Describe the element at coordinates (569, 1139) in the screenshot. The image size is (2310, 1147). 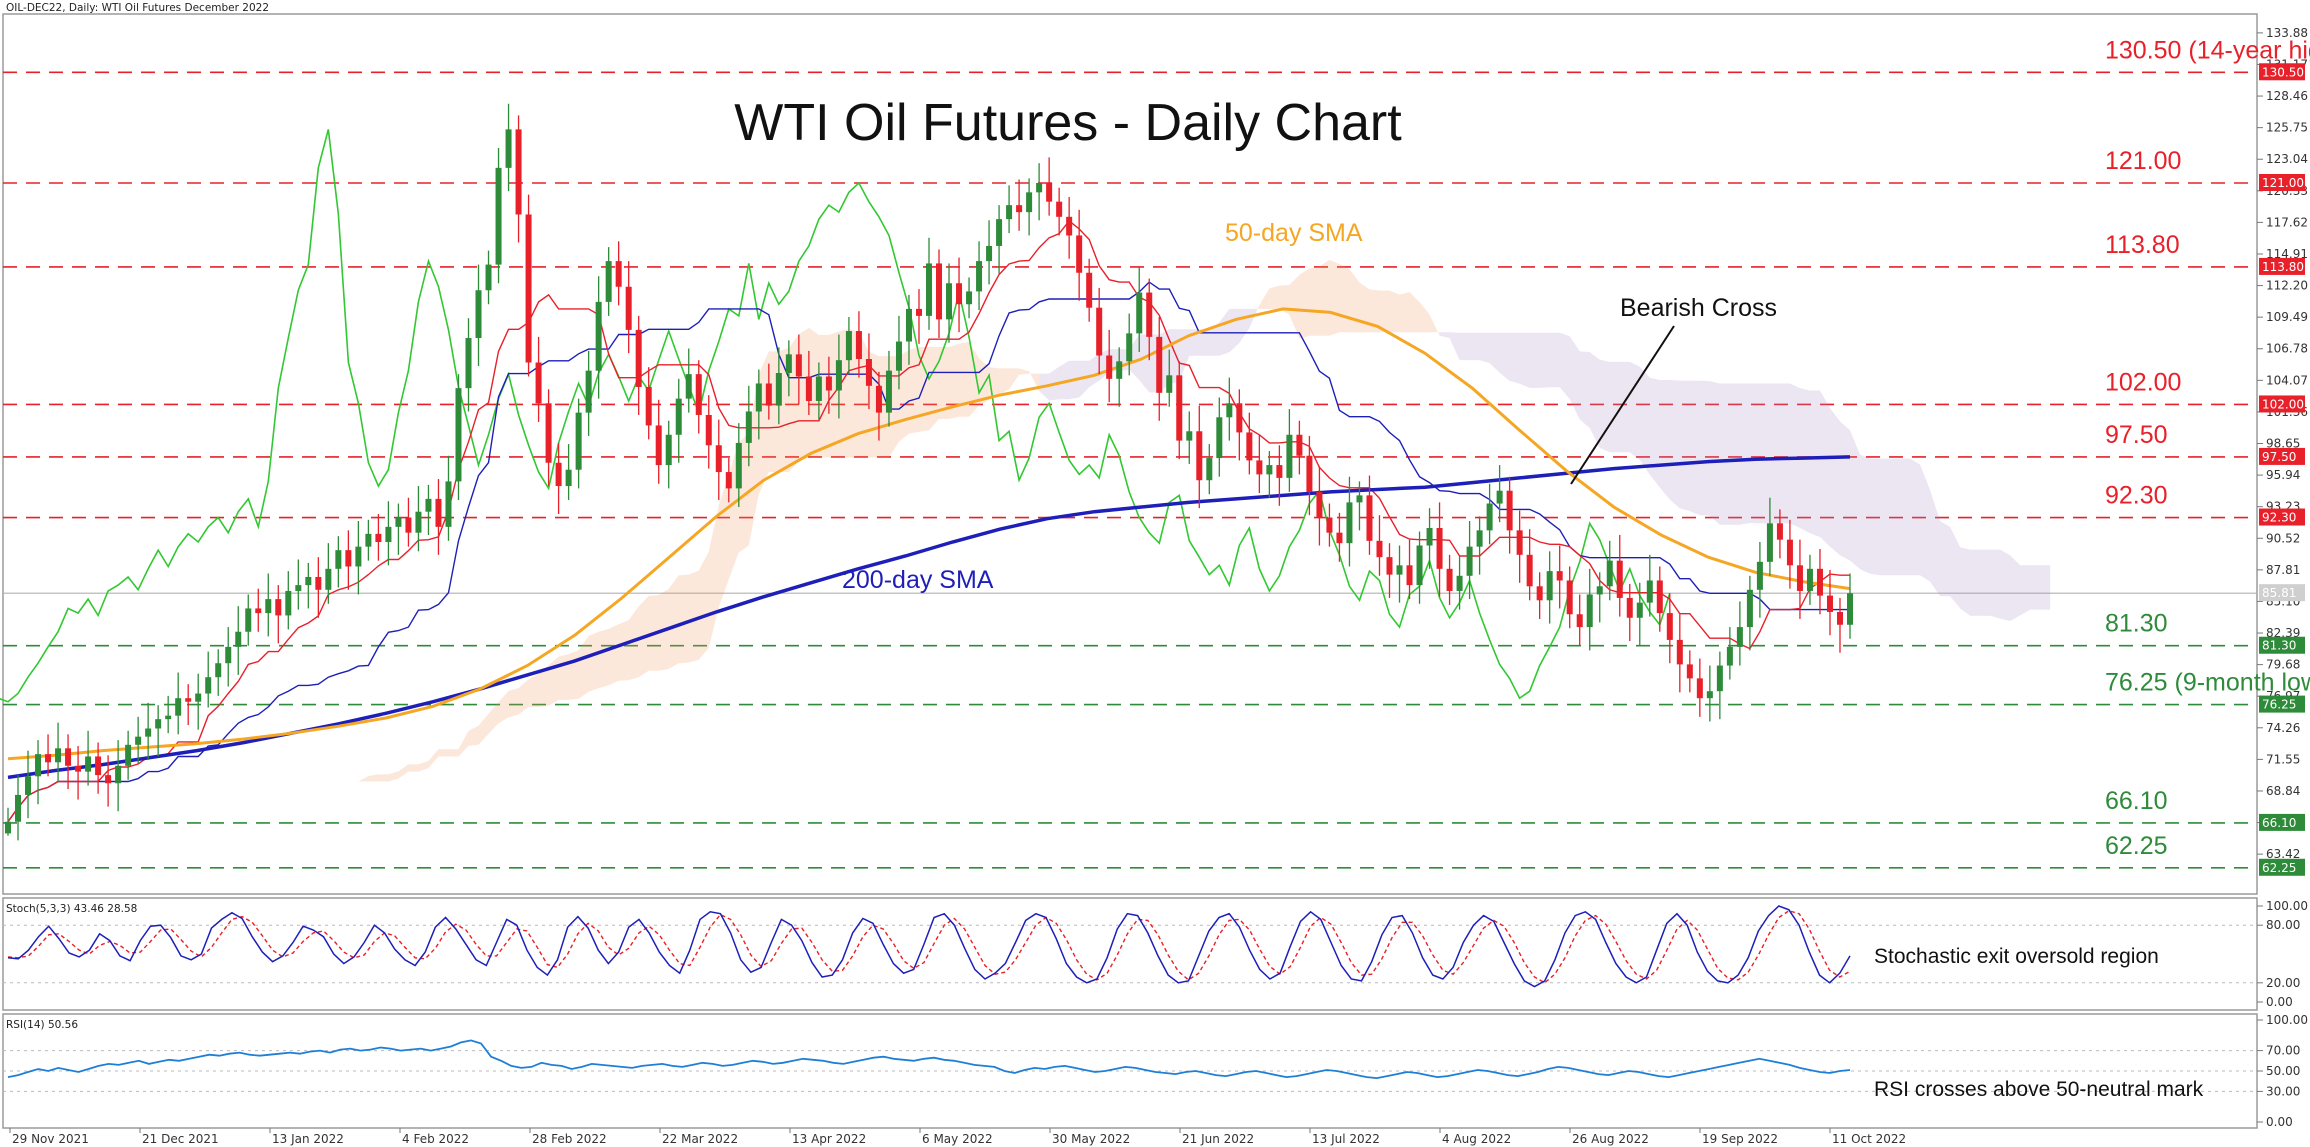
I see `x-tick-label: 28 Feb 2022` at that location.